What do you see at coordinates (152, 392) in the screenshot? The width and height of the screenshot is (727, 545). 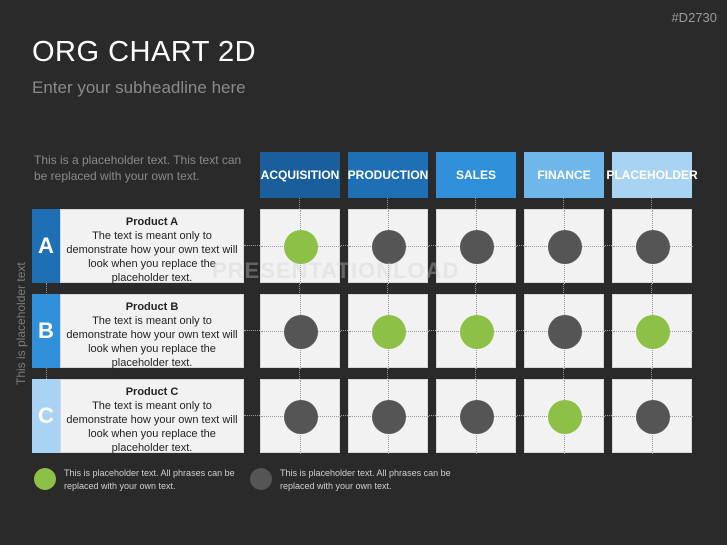 I see `product-name: Product C` at bounding box center [152, 392].